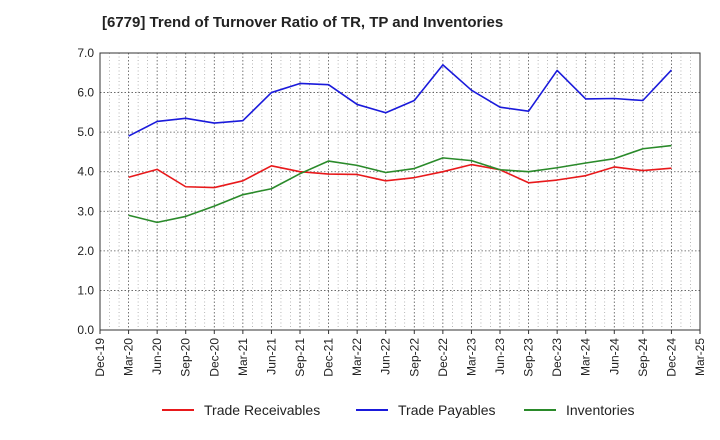  What do you see at coordinates (600, 410) in the screenshot?
I see `legend-label: Inventories` at bounding box center [600, 410].